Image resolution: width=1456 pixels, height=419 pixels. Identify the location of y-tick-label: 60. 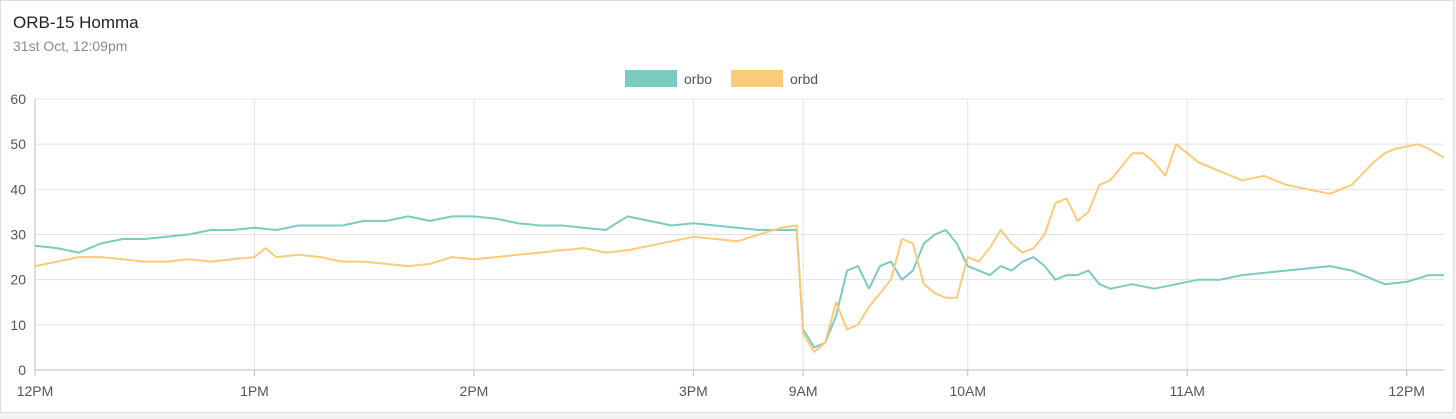
(18, 99).